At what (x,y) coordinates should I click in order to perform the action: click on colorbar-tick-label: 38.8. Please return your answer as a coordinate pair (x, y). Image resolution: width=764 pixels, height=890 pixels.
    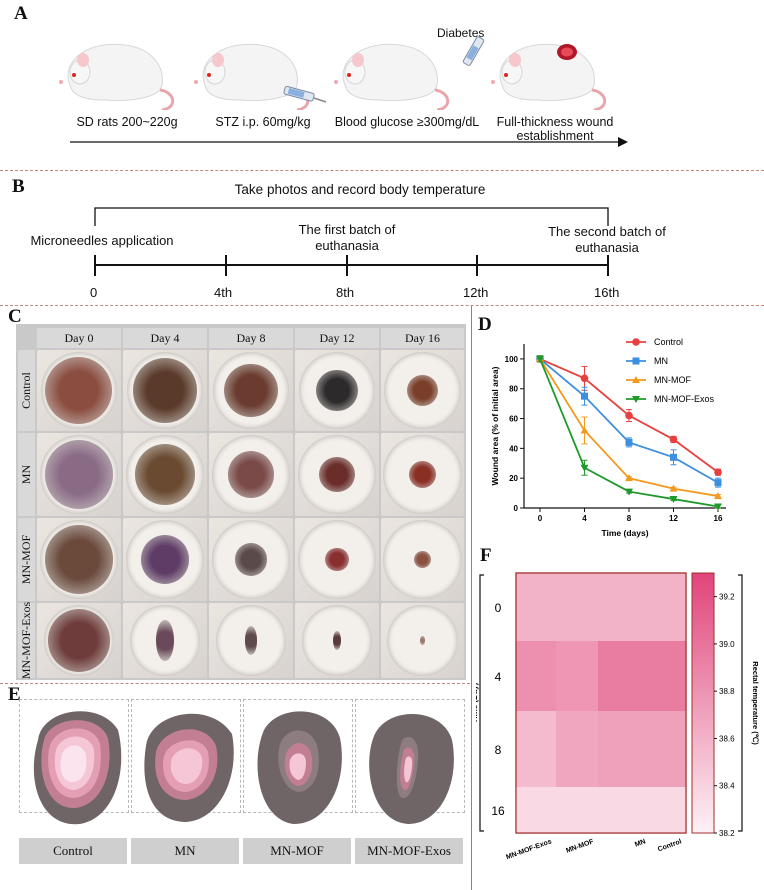
    Looking at the image, I should click on (727, 691).